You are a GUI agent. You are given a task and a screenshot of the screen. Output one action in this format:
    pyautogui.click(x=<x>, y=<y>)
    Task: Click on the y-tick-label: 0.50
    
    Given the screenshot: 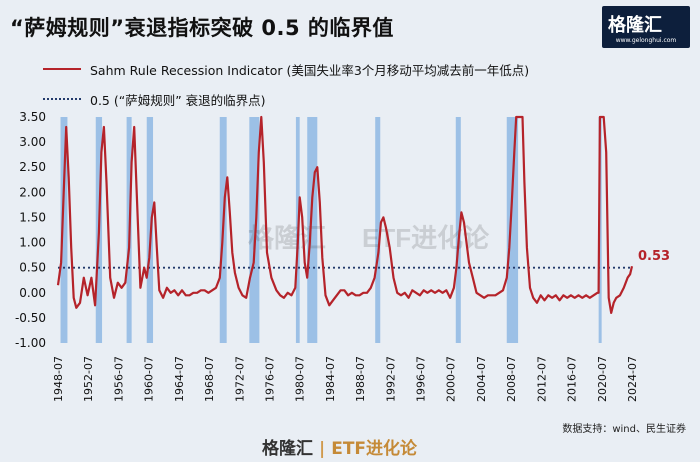 What is the action you would take?
    pyautogui.click(x=32, y=268)
    